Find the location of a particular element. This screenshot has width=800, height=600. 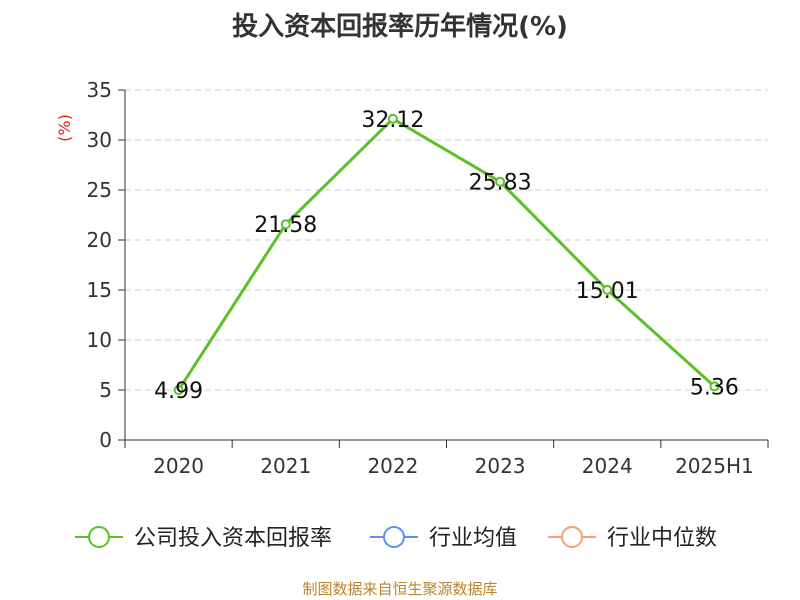

data-label: 4.99 is located at coordinates (178, 391).